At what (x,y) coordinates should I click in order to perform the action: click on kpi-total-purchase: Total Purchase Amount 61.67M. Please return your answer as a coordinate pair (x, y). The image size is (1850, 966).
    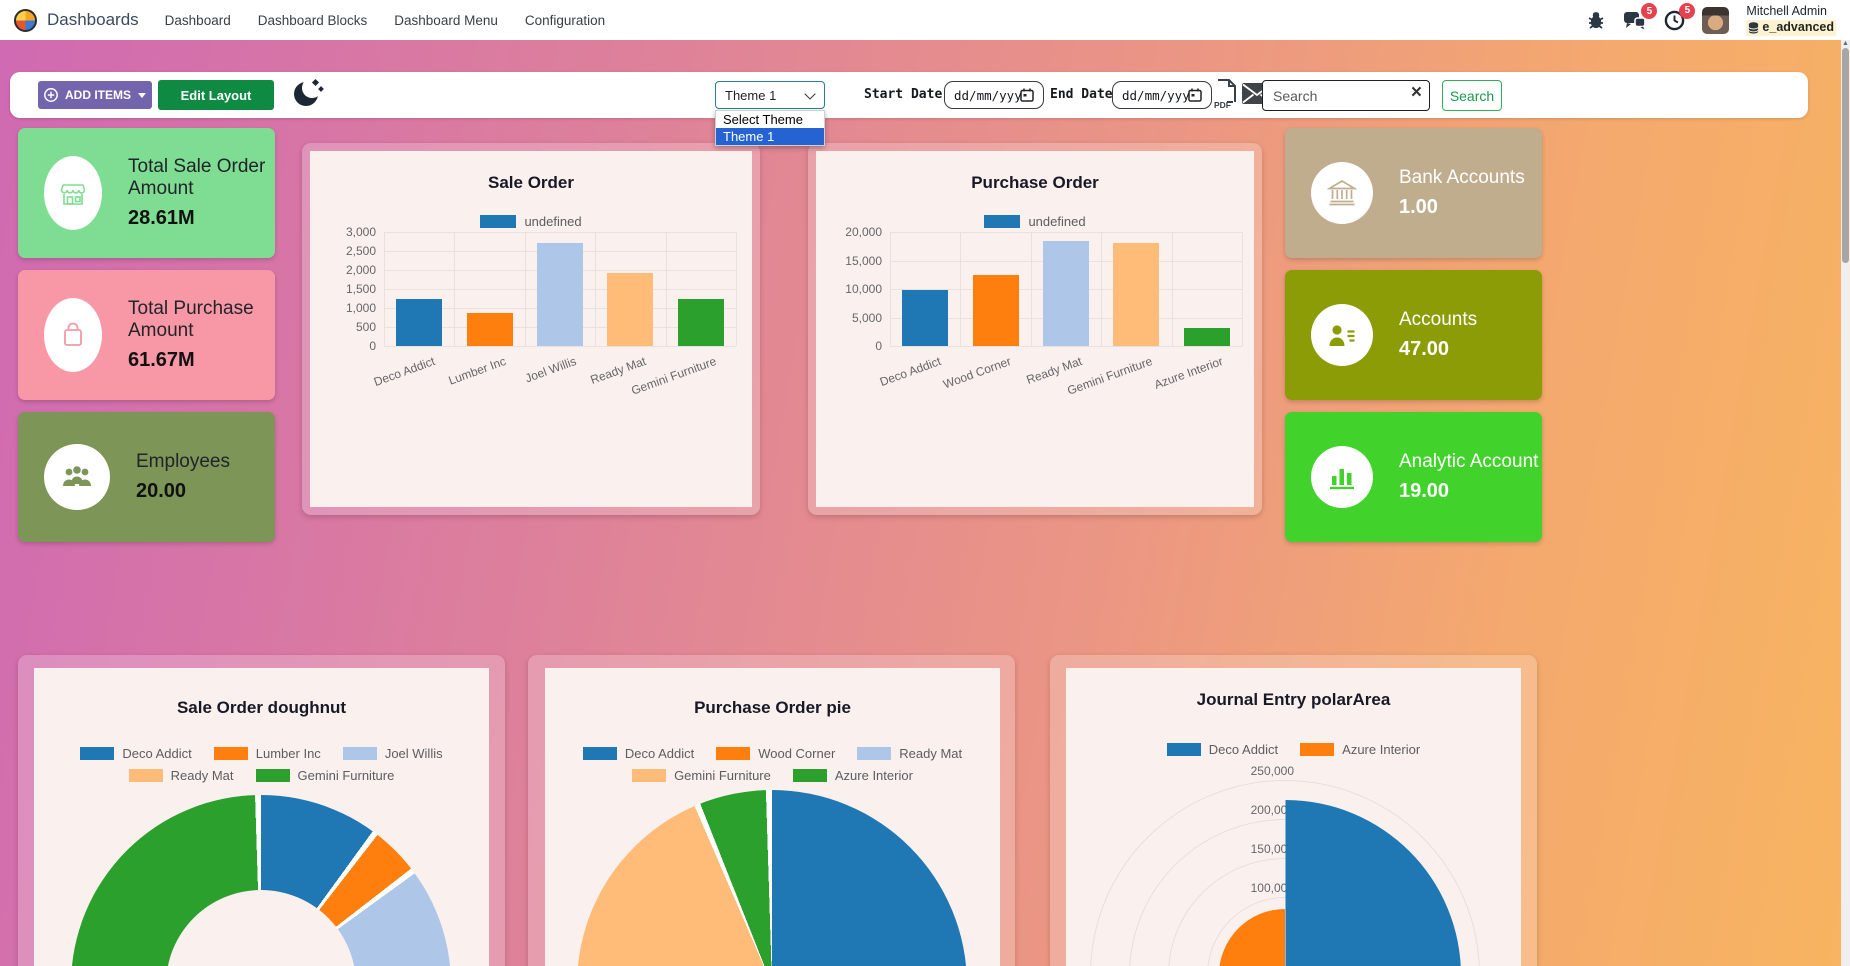
    Looking at the image, I should click on (146, 335).